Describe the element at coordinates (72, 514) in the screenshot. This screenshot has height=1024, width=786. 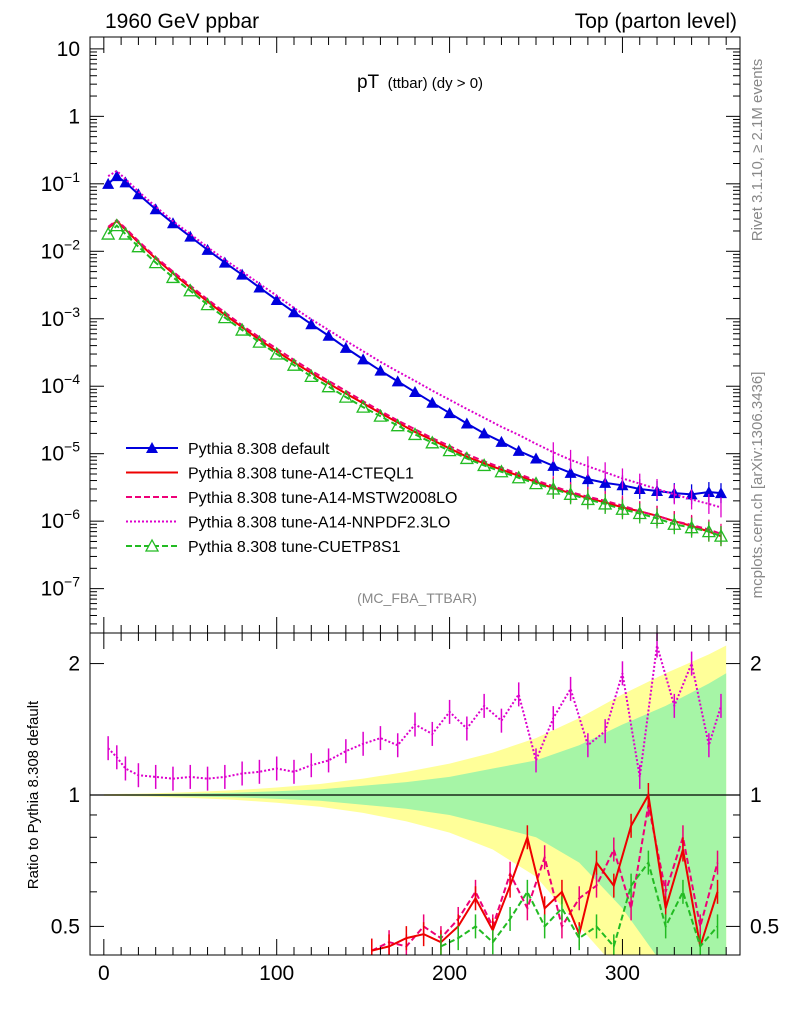
I see `y-tick-exponent: −6` at that location.